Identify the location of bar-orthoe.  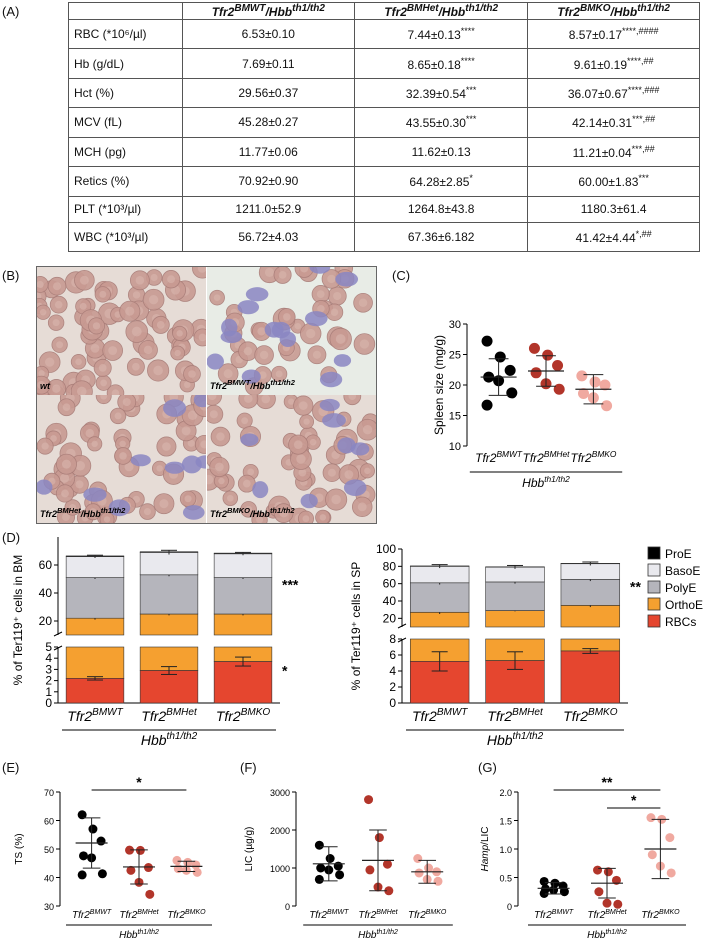
(243, 624).